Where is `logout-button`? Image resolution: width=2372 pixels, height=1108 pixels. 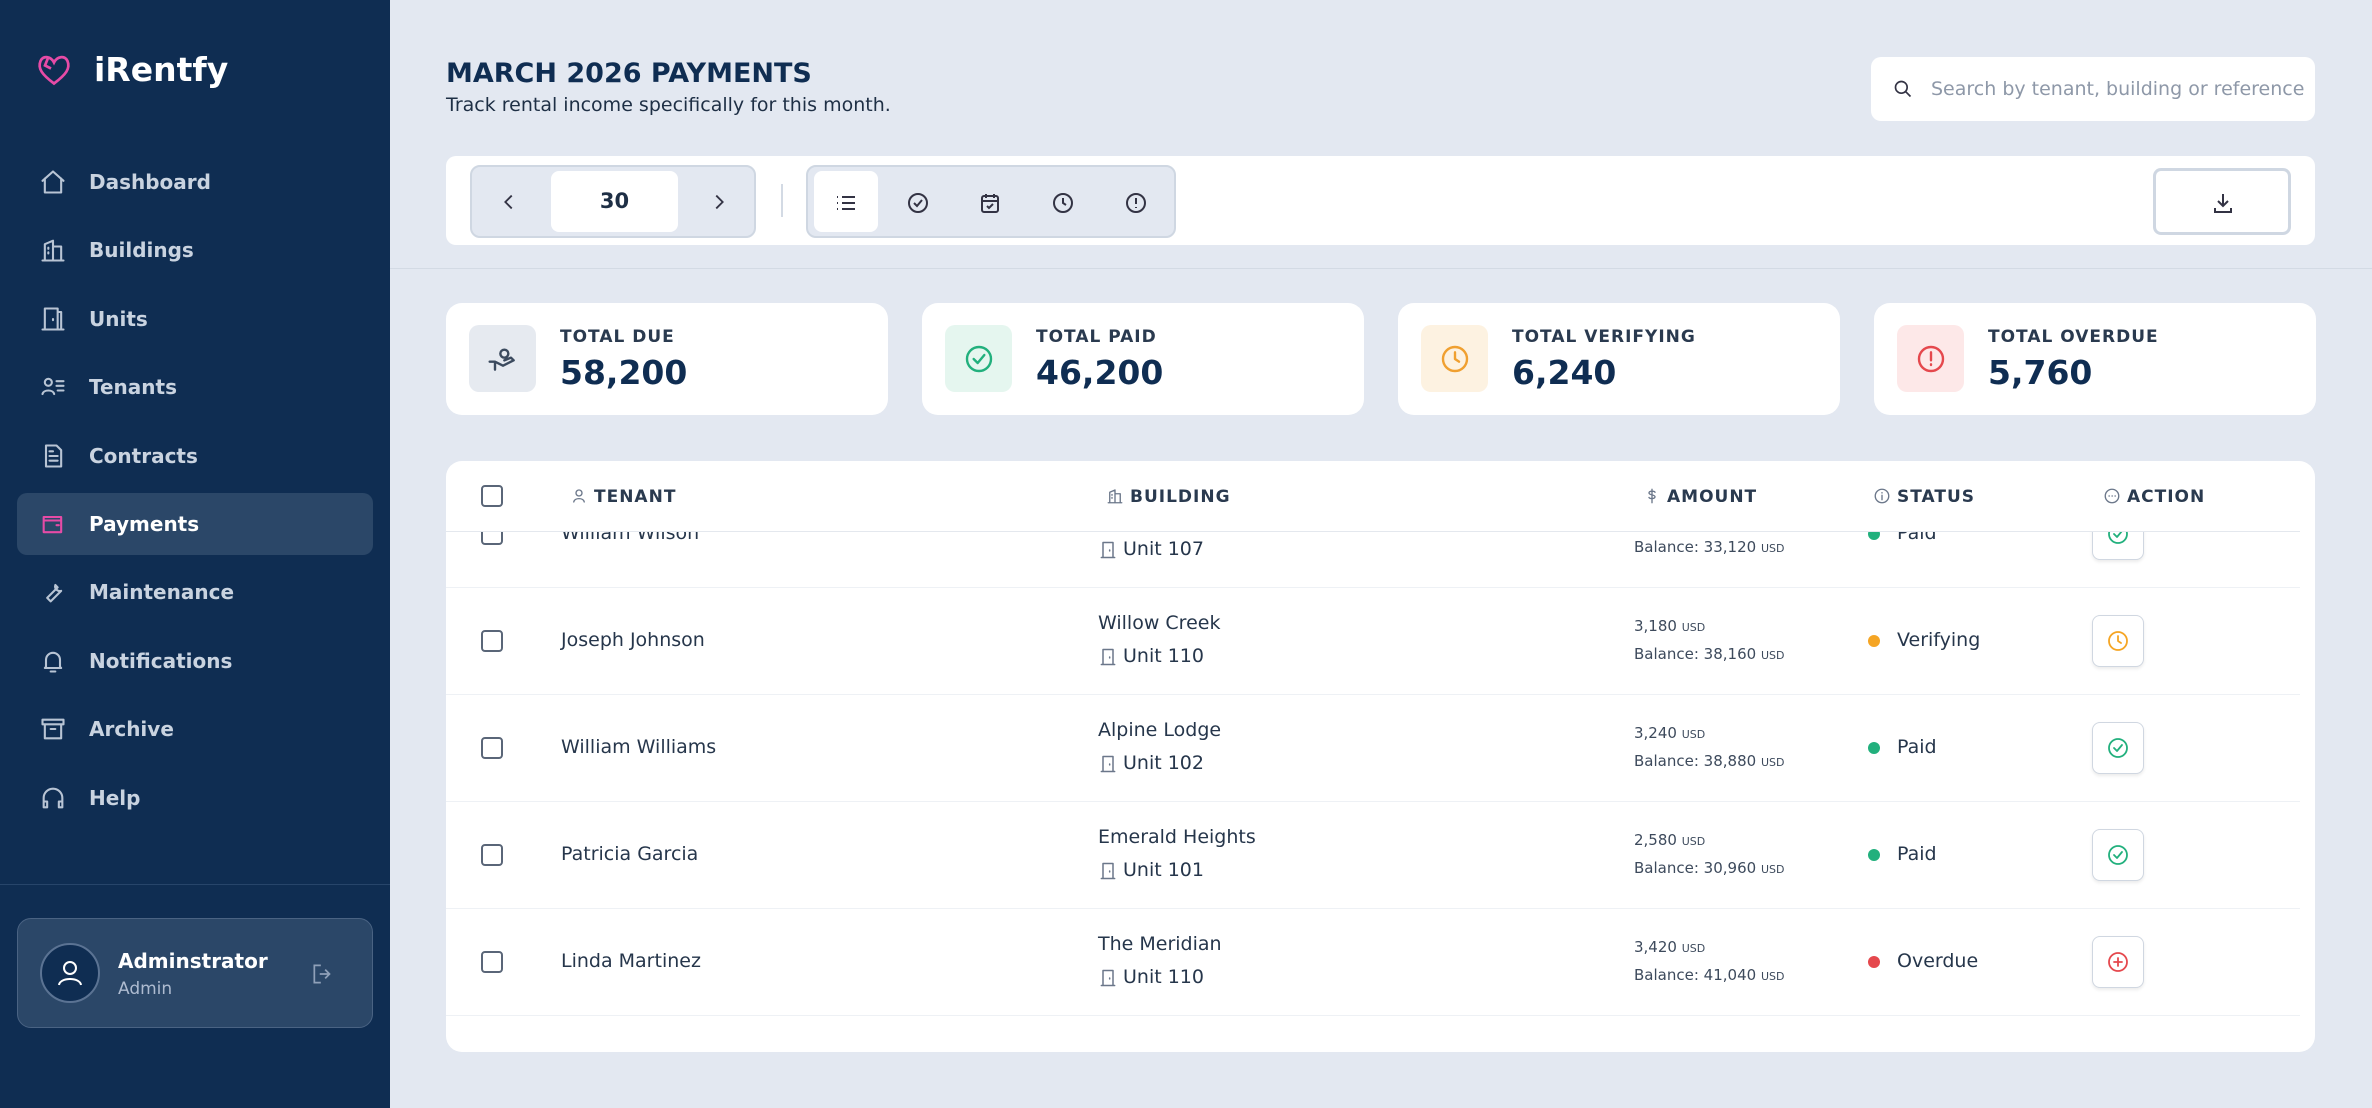 logout-button is located at coordinates (323, 974).